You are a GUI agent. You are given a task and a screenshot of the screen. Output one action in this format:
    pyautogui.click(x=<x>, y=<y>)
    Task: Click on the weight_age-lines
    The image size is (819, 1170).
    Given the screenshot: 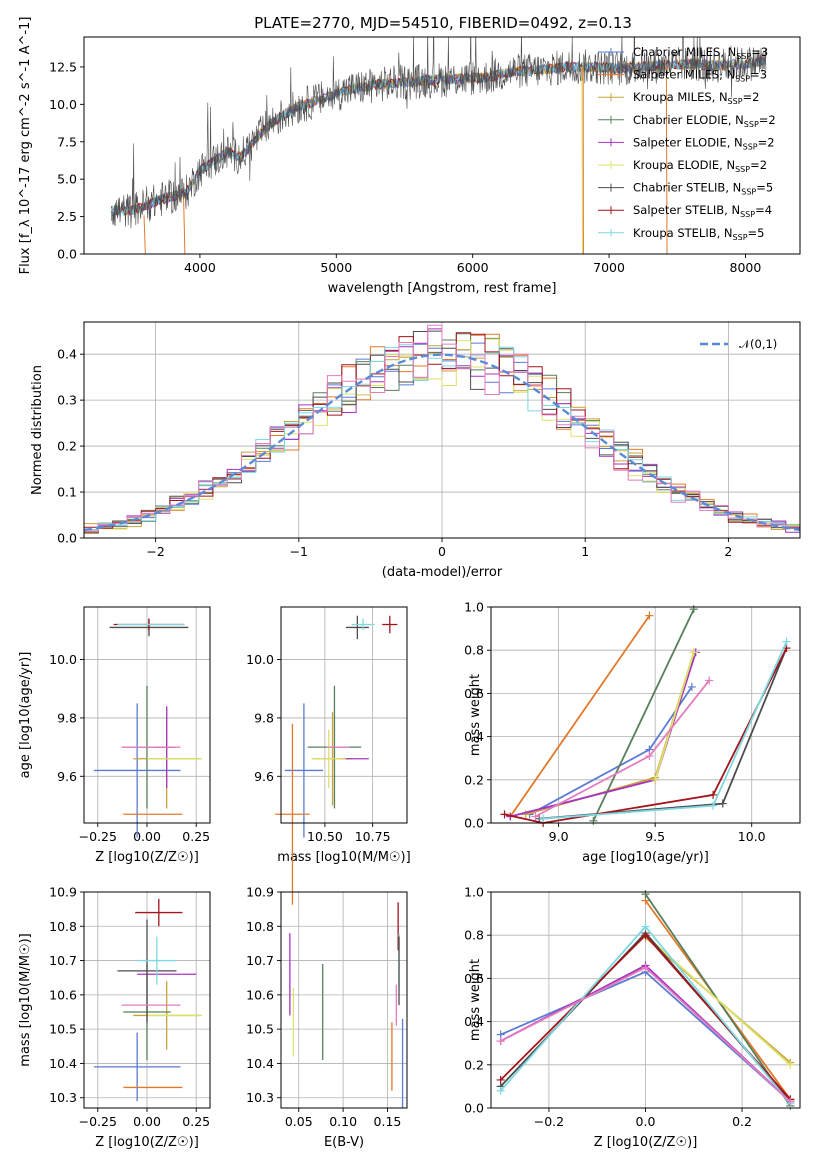 What is the action you would take?
    pyautogui.click(x=645, y=716)
    